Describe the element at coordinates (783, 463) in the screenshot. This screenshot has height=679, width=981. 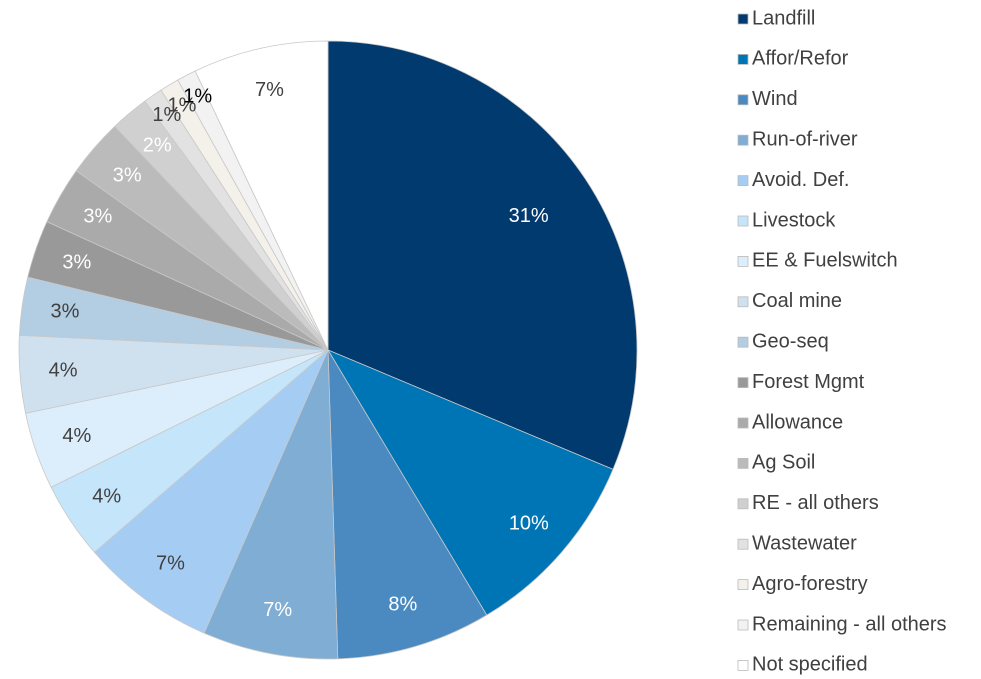
I see `legend-label: Ag Soil` at that location.